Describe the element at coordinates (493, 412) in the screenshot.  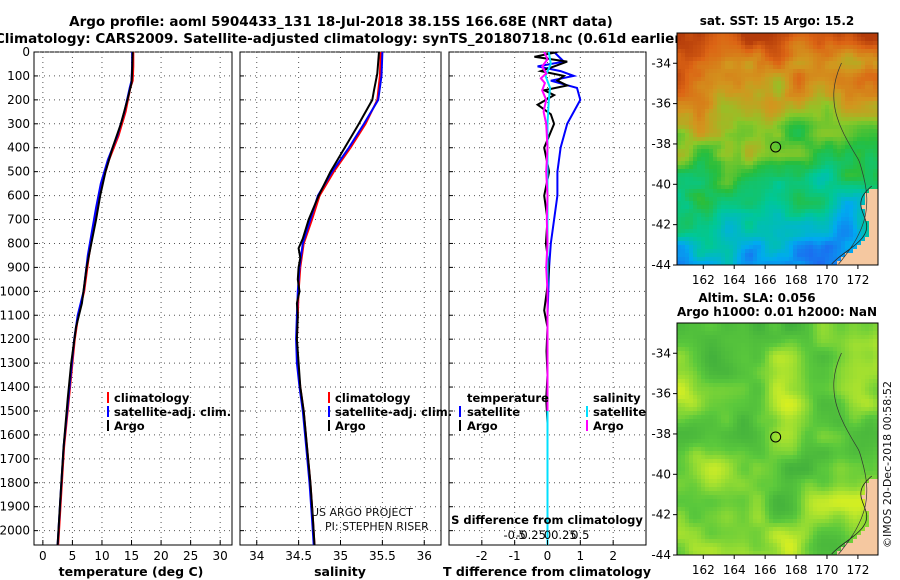
I see `legend-label-t-satellite: satellite` at that location.